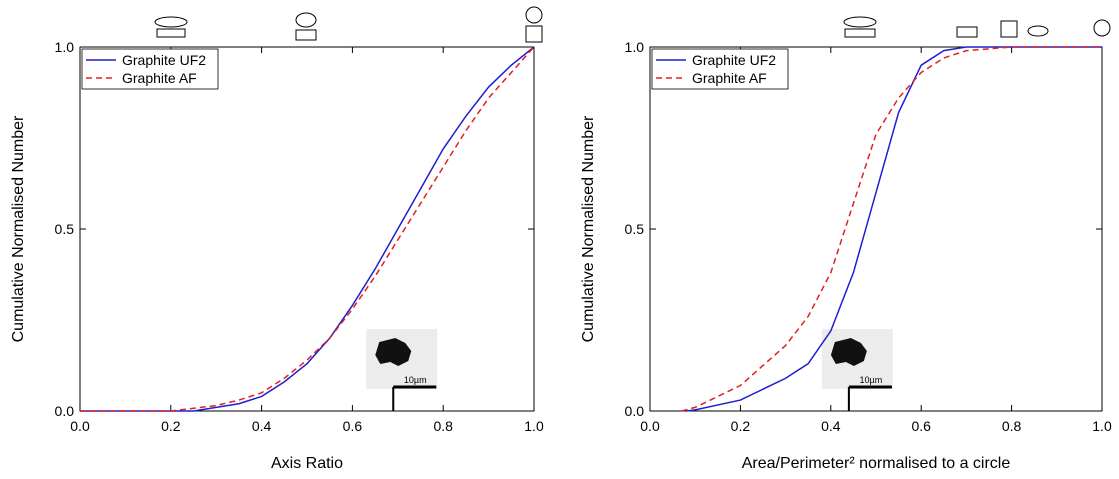 The height and width of the screenshot is (479, 1119). I want to click on x-axis-label: Axis Ratio, so click(307, 463).